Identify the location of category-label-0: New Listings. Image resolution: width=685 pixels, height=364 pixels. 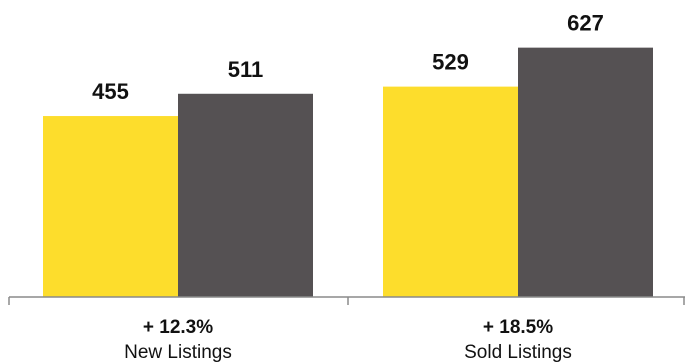
(178, 352).